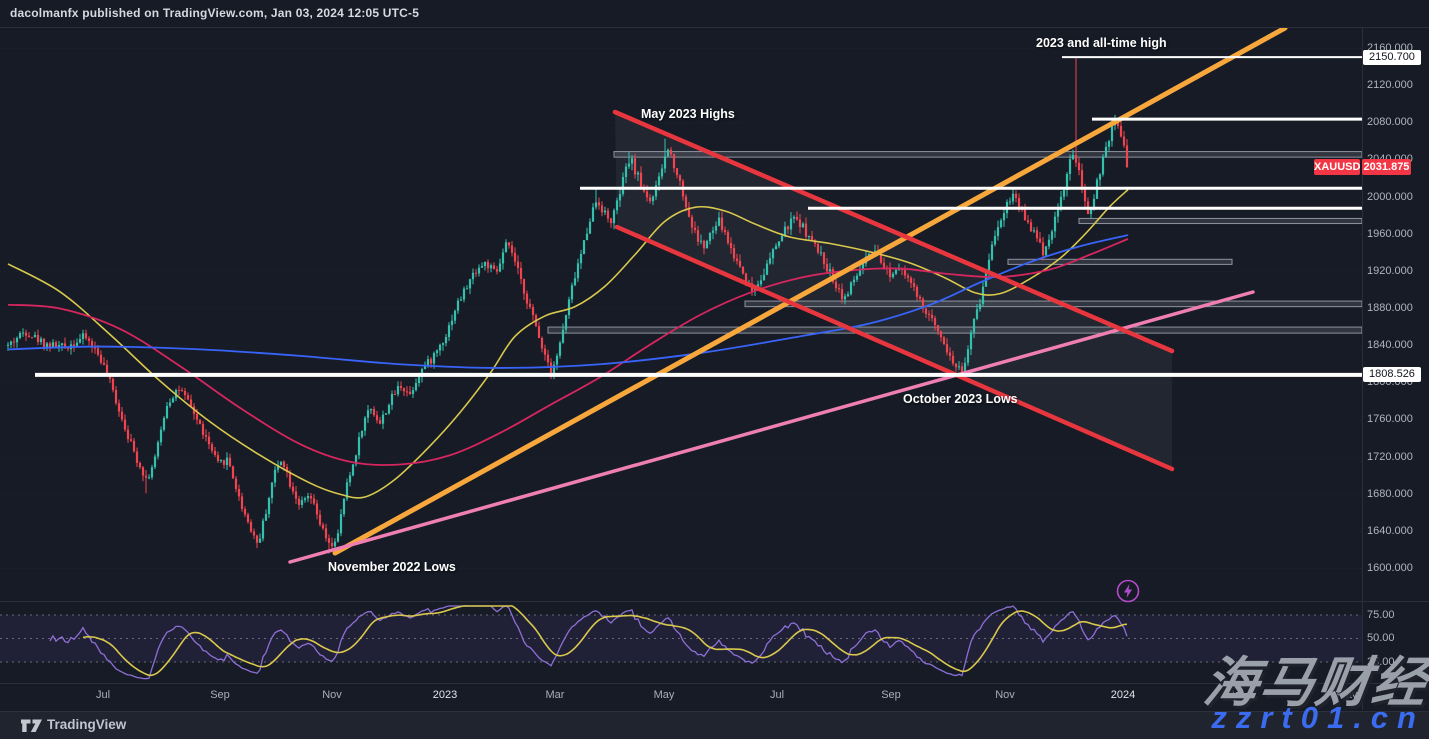 The width and height of the screenshot is (1429, 739). Describe the element at coordinates (1123, 695) in the screenshot. I see `time-tick: 2024` at that location.